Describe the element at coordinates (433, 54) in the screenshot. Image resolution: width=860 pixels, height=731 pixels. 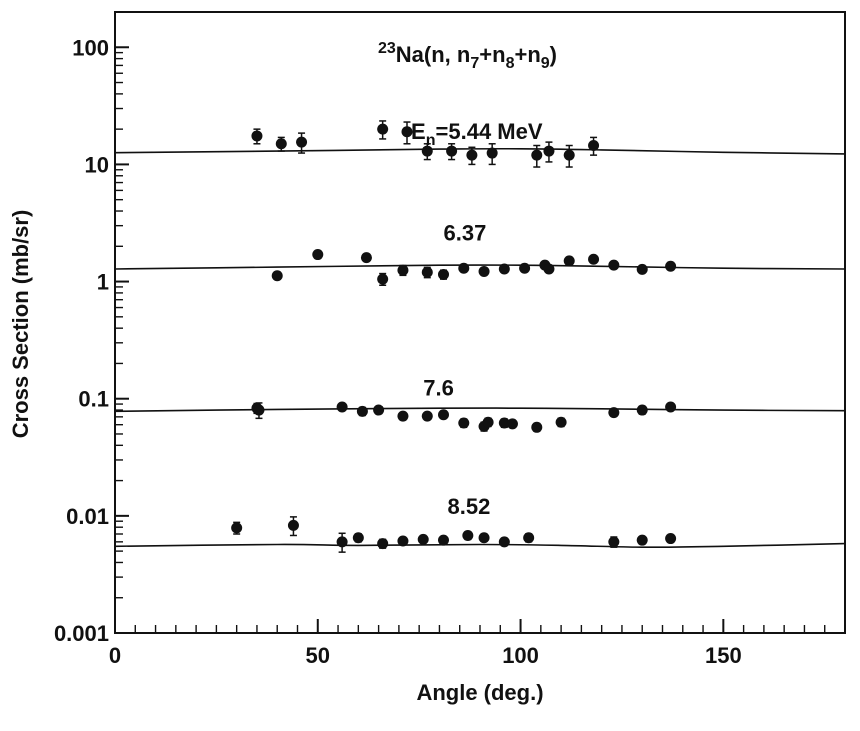
I see `reaction-element: Na(n, n` at that location.